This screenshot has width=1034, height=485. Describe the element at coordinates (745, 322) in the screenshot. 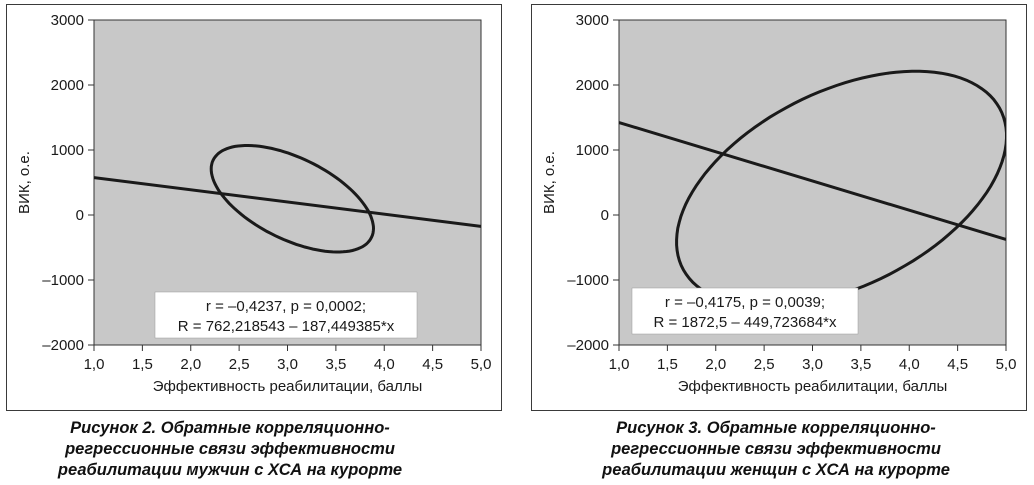

I see `annotation-line: R = 1872,5 – 449,723684*x` at that location.